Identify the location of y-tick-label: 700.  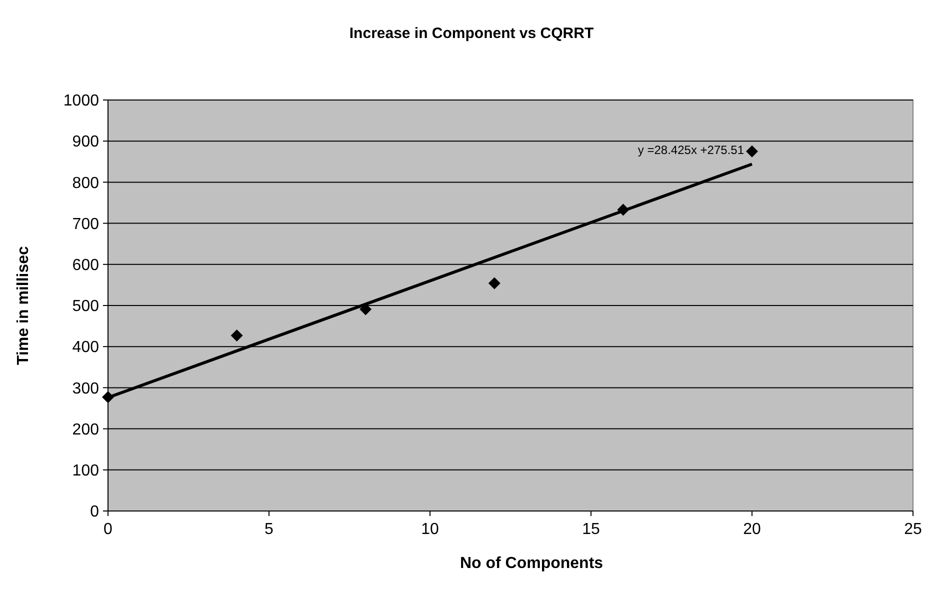
(86, 224).